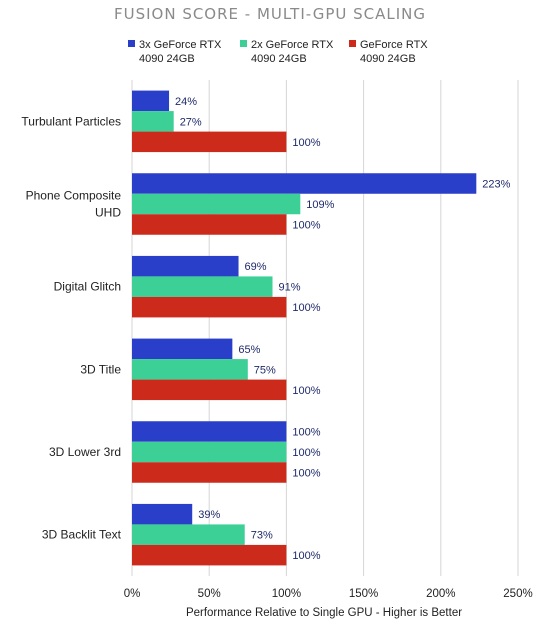 This screenshot has width=540, height=628. I want to click on legend-label: GeForce RTX, so click(394, 45).